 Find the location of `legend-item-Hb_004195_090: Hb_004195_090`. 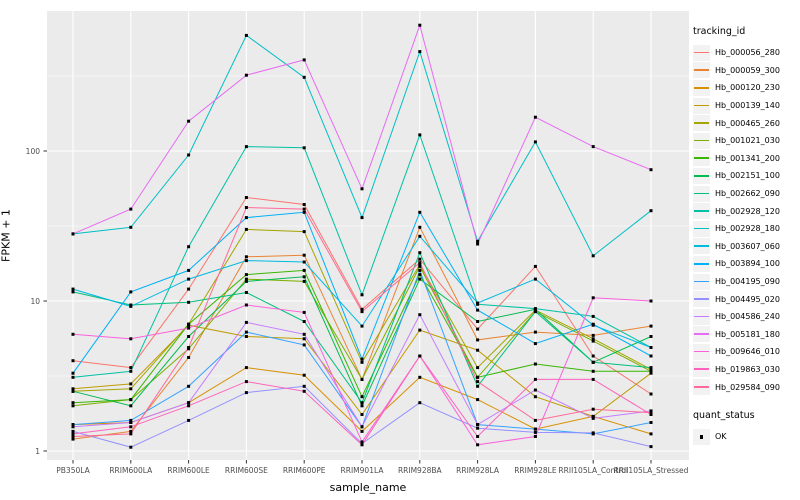

legend-item-Hb_004195_090: Hb_004195_090 is located at coordinates (746, 282).